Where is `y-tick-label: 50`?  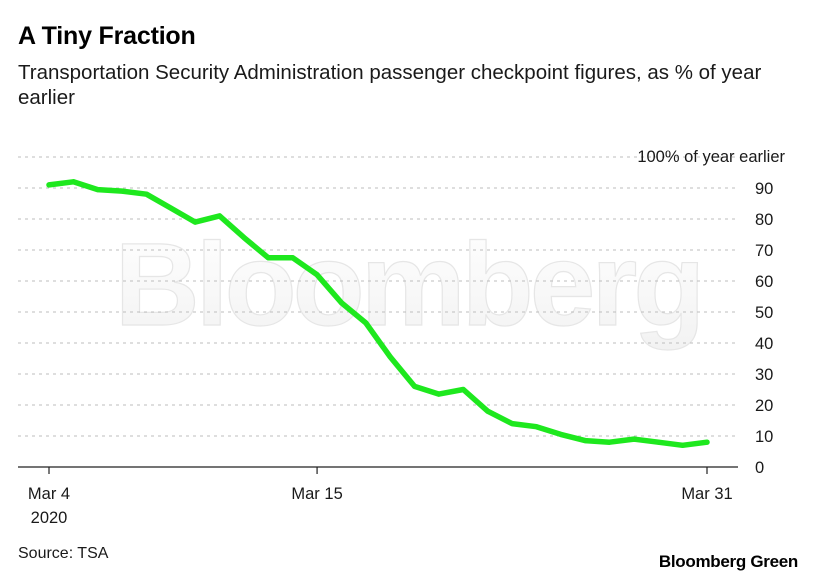 y-tick-label: 50 is located at coordinates (764, 313).